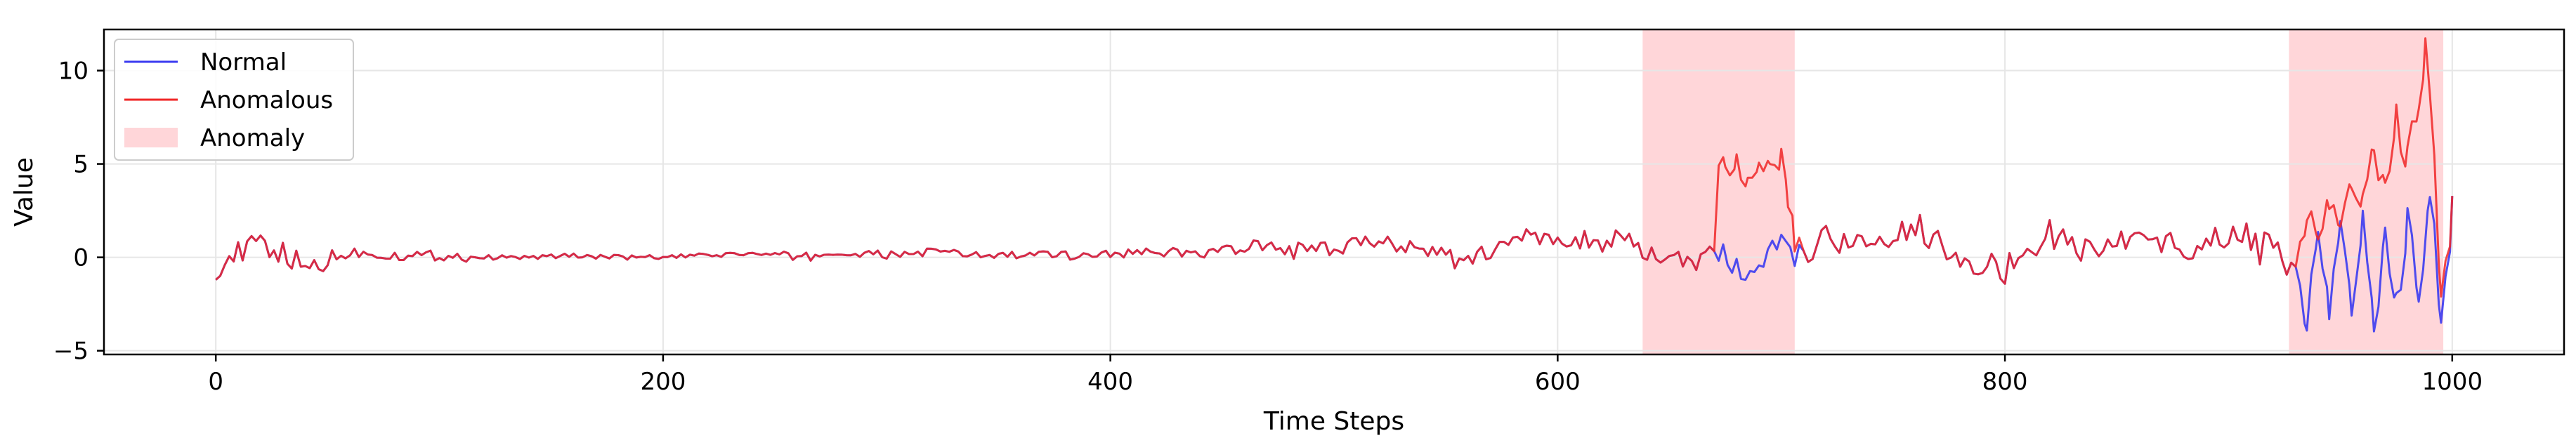 The image size is (2576, 445). What do you see at coordinates (1558, 382) in the screenshot?
I see `x-tick-label-3: 600` at bounding box center [1558, 382].